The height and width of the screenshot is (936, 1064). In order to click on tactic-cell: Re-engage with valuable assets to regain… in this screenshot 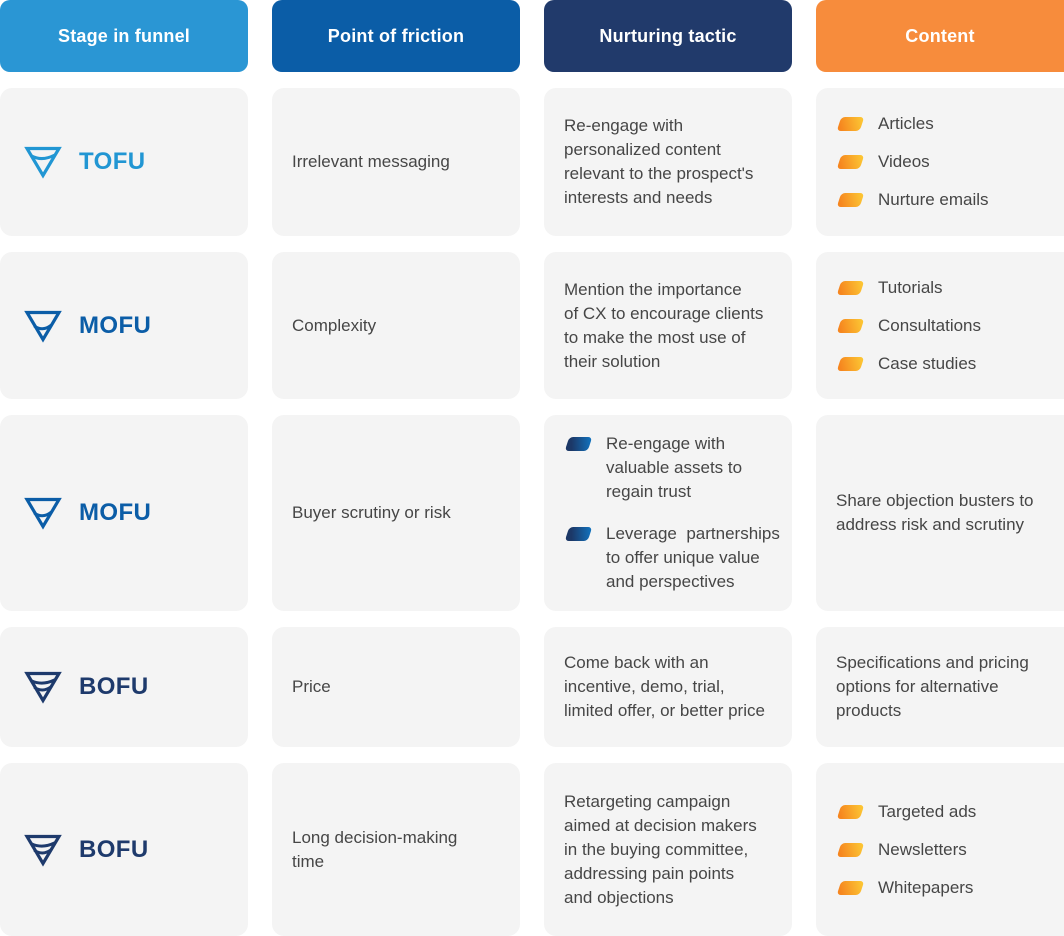, I will do `click(668, 513)`.